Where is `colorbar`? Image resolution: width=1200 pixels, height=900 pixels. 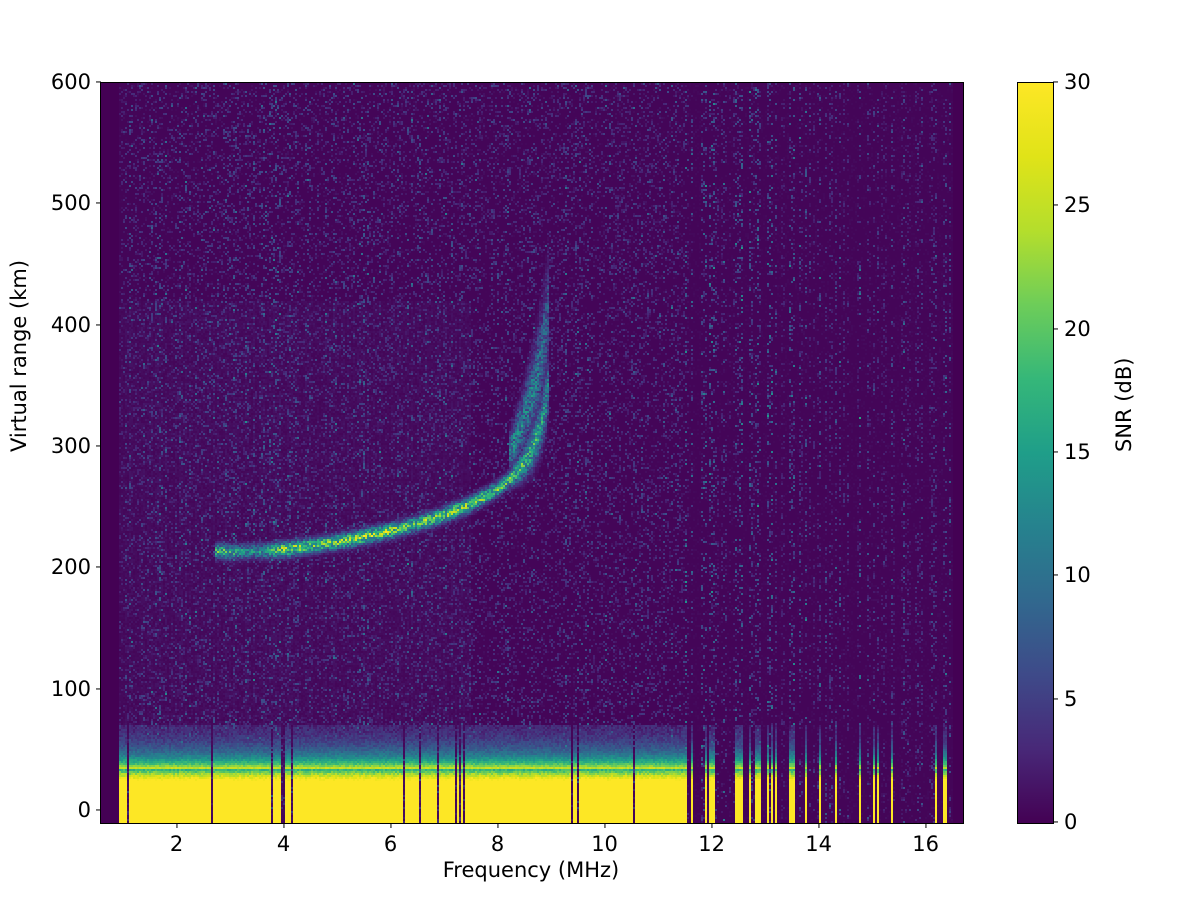 colorbar is located at coordinates (1035, 453).